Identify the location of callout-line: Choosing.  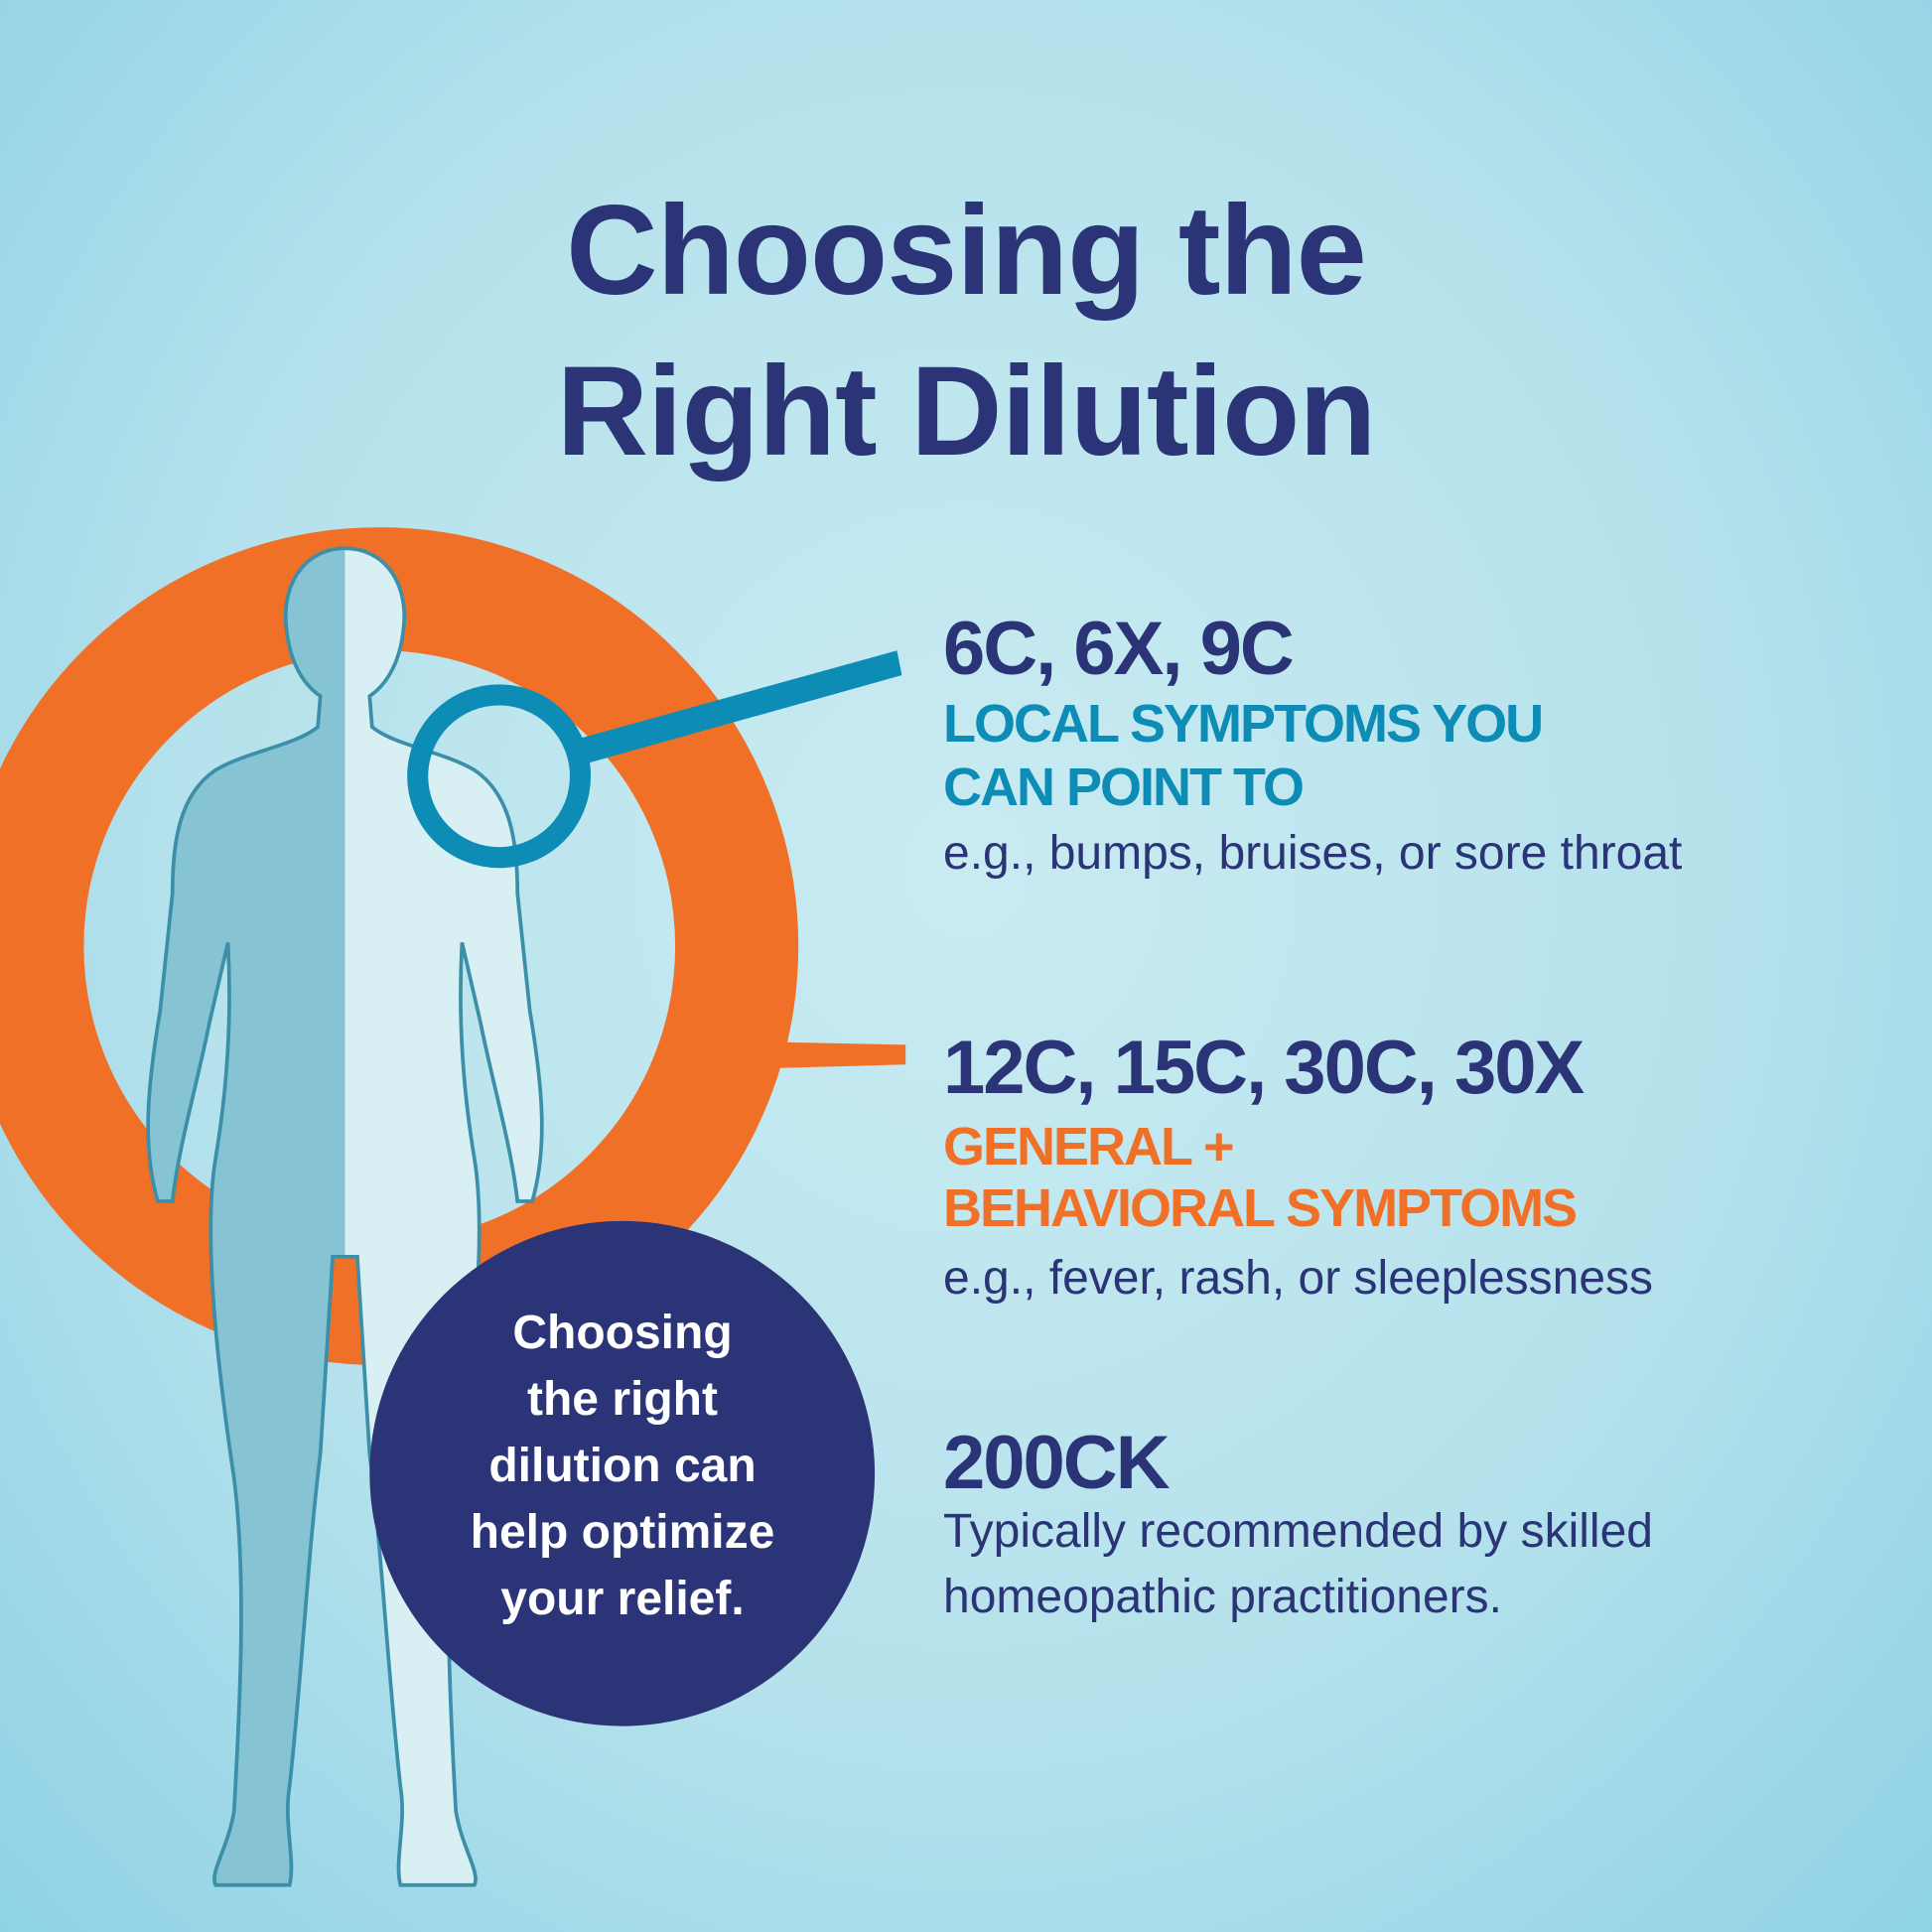
(622, 1333).